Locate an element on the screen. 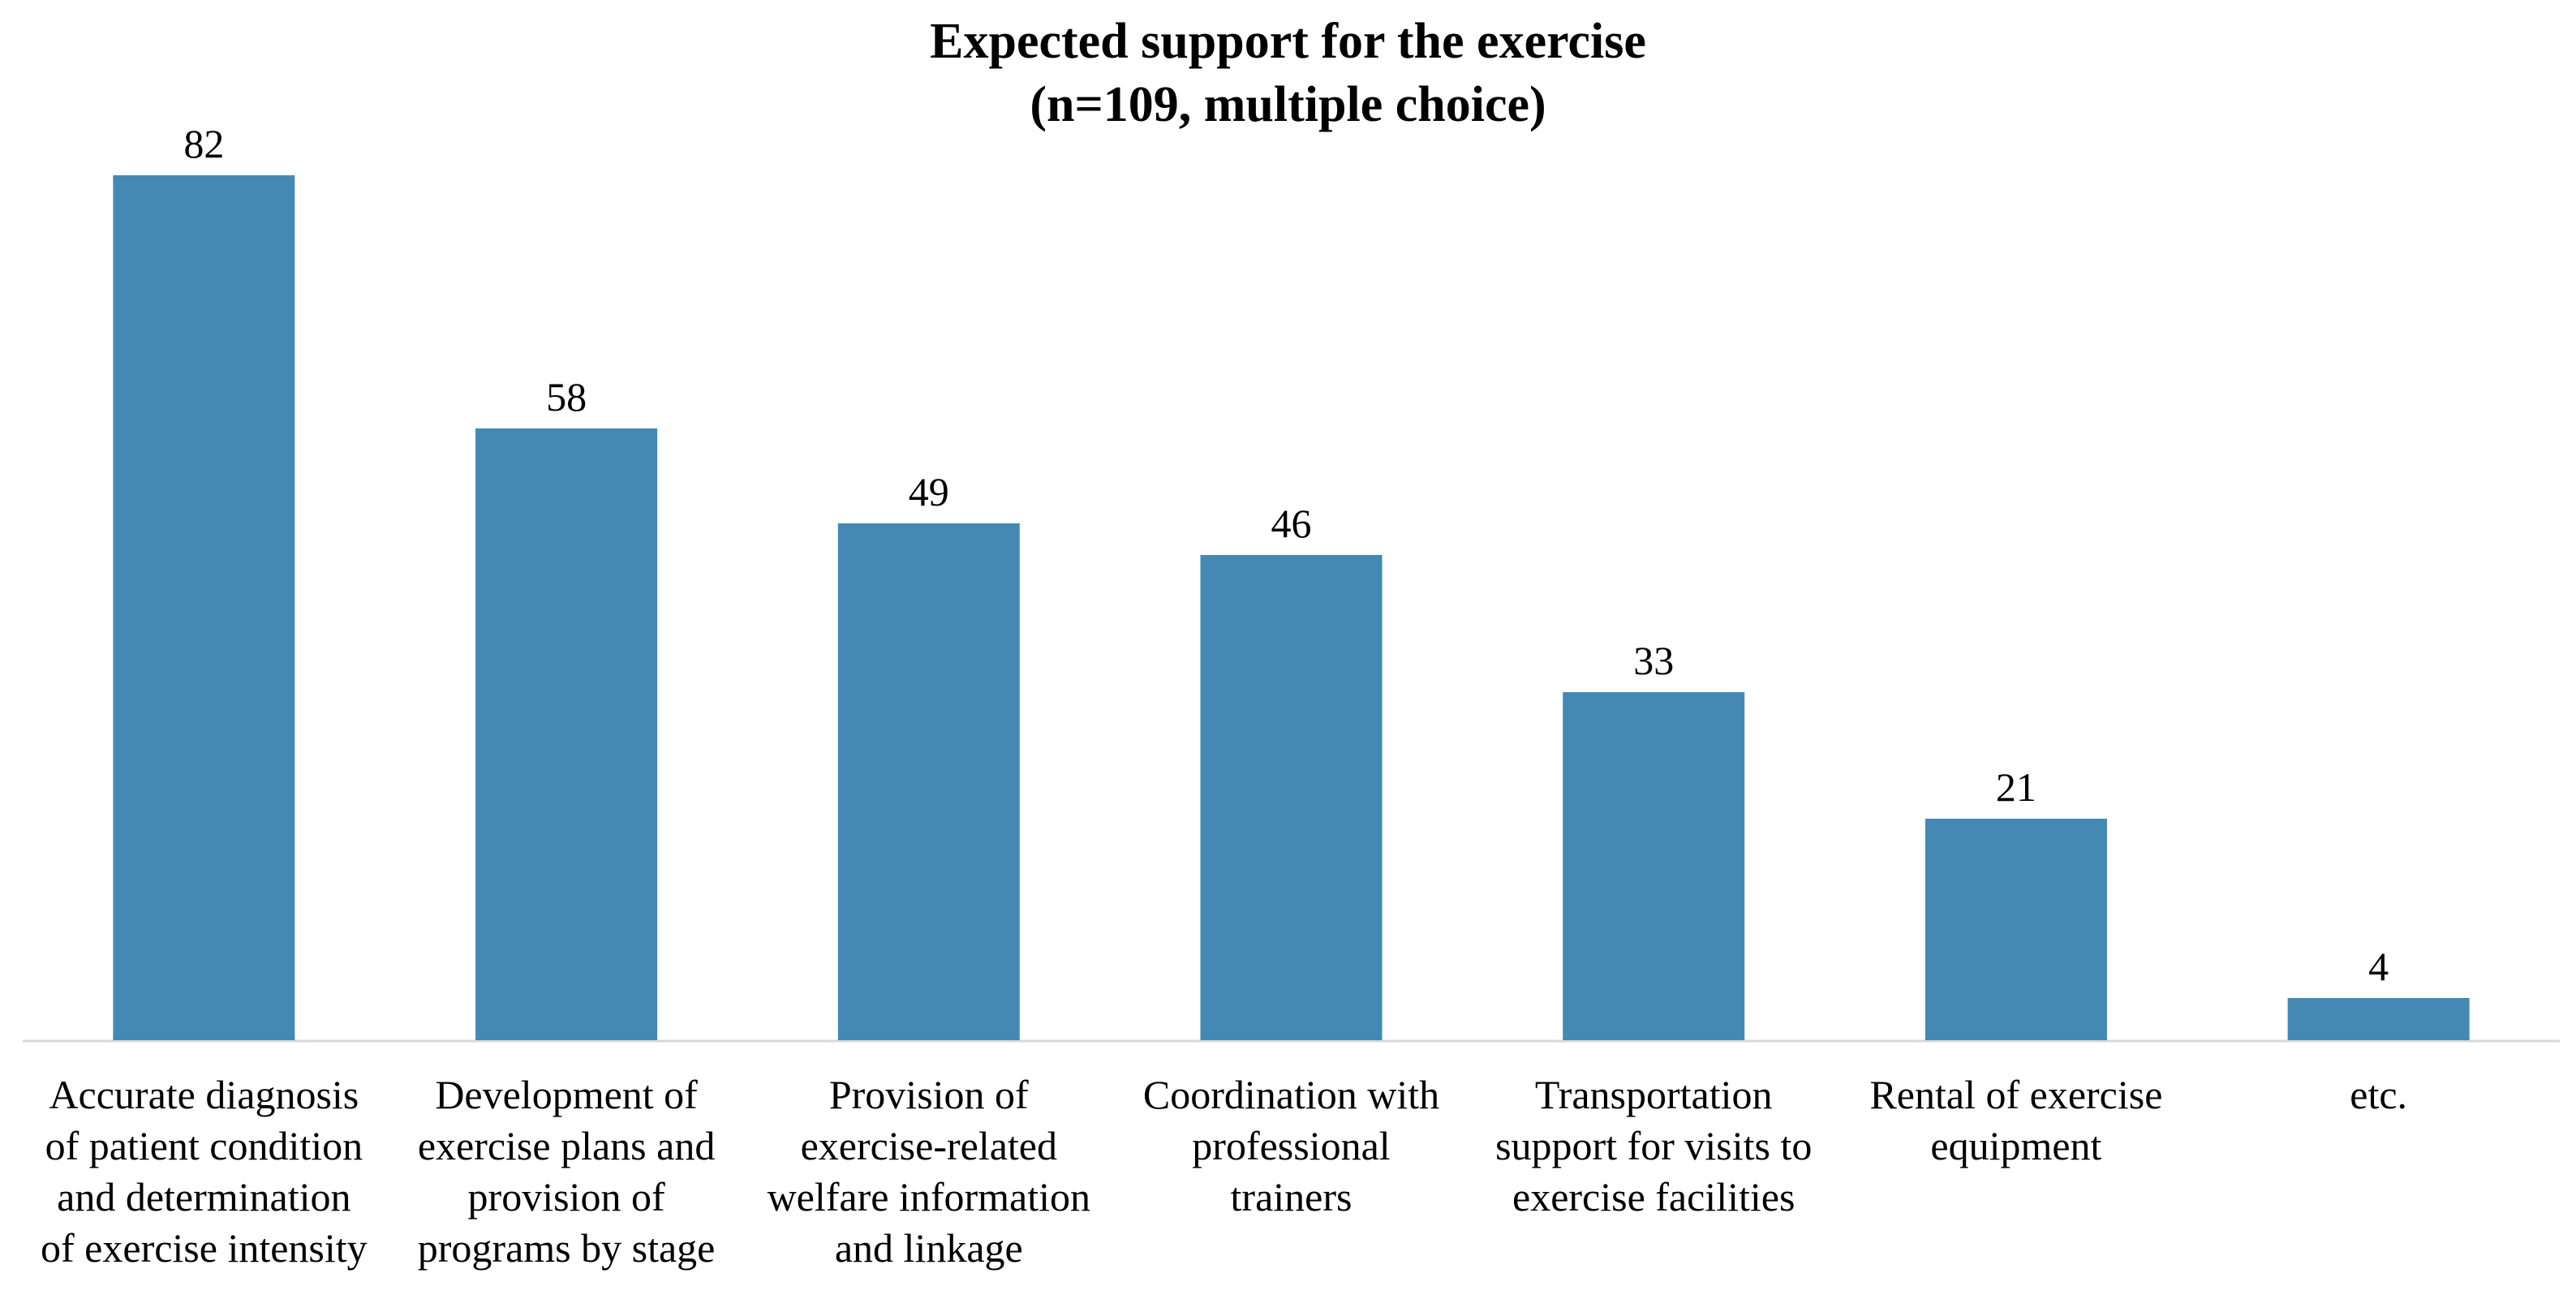  category-label-line: Transportation is located at coordinates (1654, 1094).